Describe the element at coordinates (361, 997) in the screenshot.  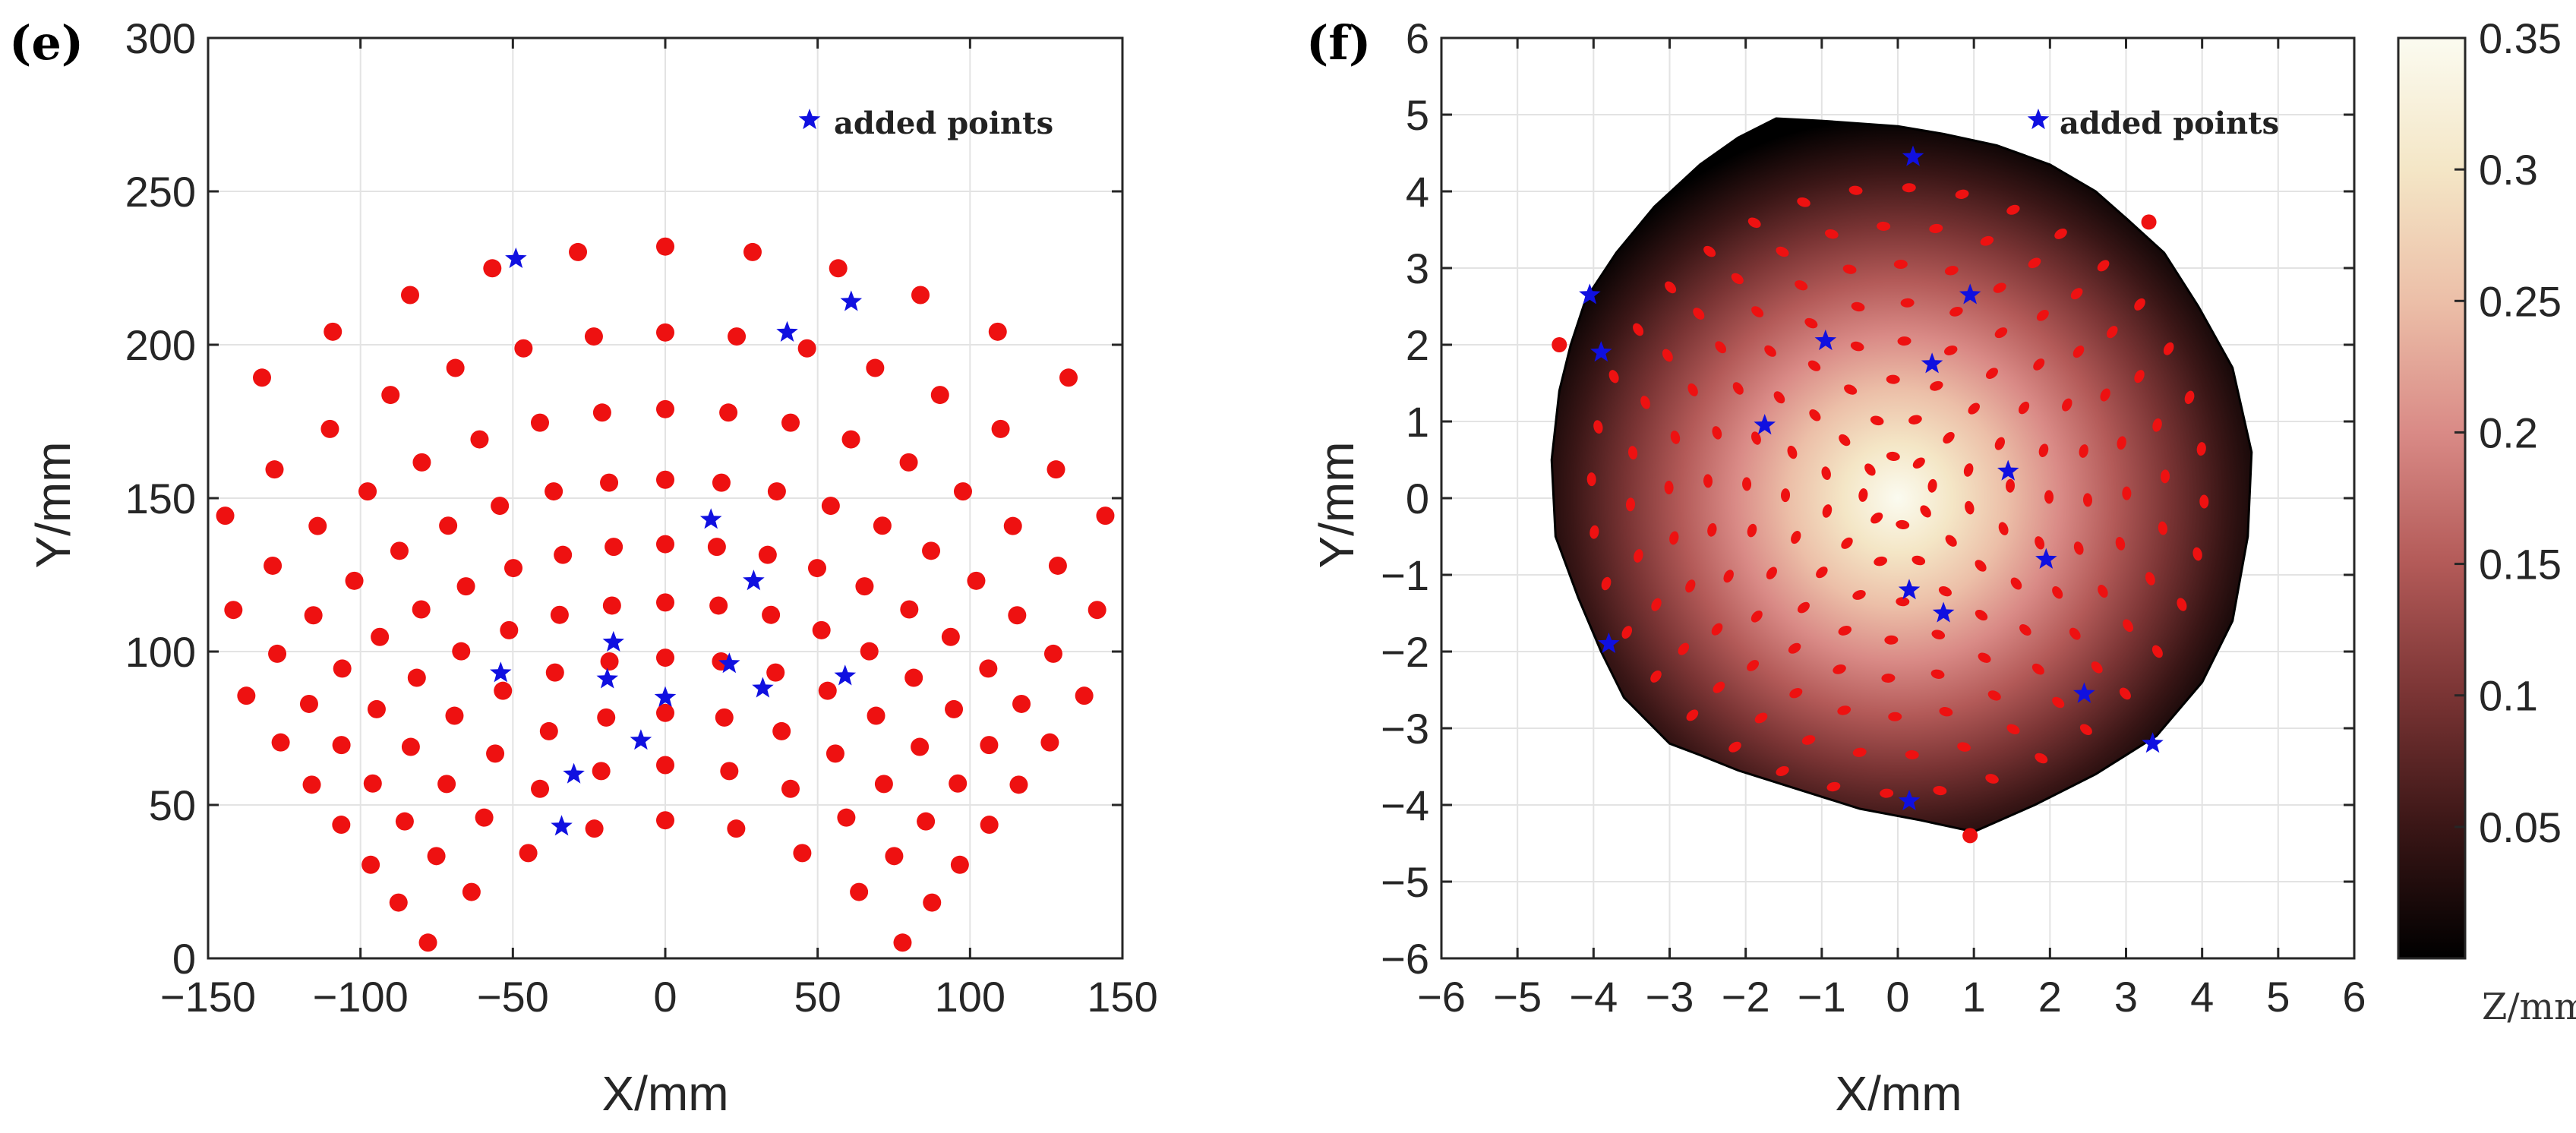
I see `panel-e-xtick-label: −100` at that location.